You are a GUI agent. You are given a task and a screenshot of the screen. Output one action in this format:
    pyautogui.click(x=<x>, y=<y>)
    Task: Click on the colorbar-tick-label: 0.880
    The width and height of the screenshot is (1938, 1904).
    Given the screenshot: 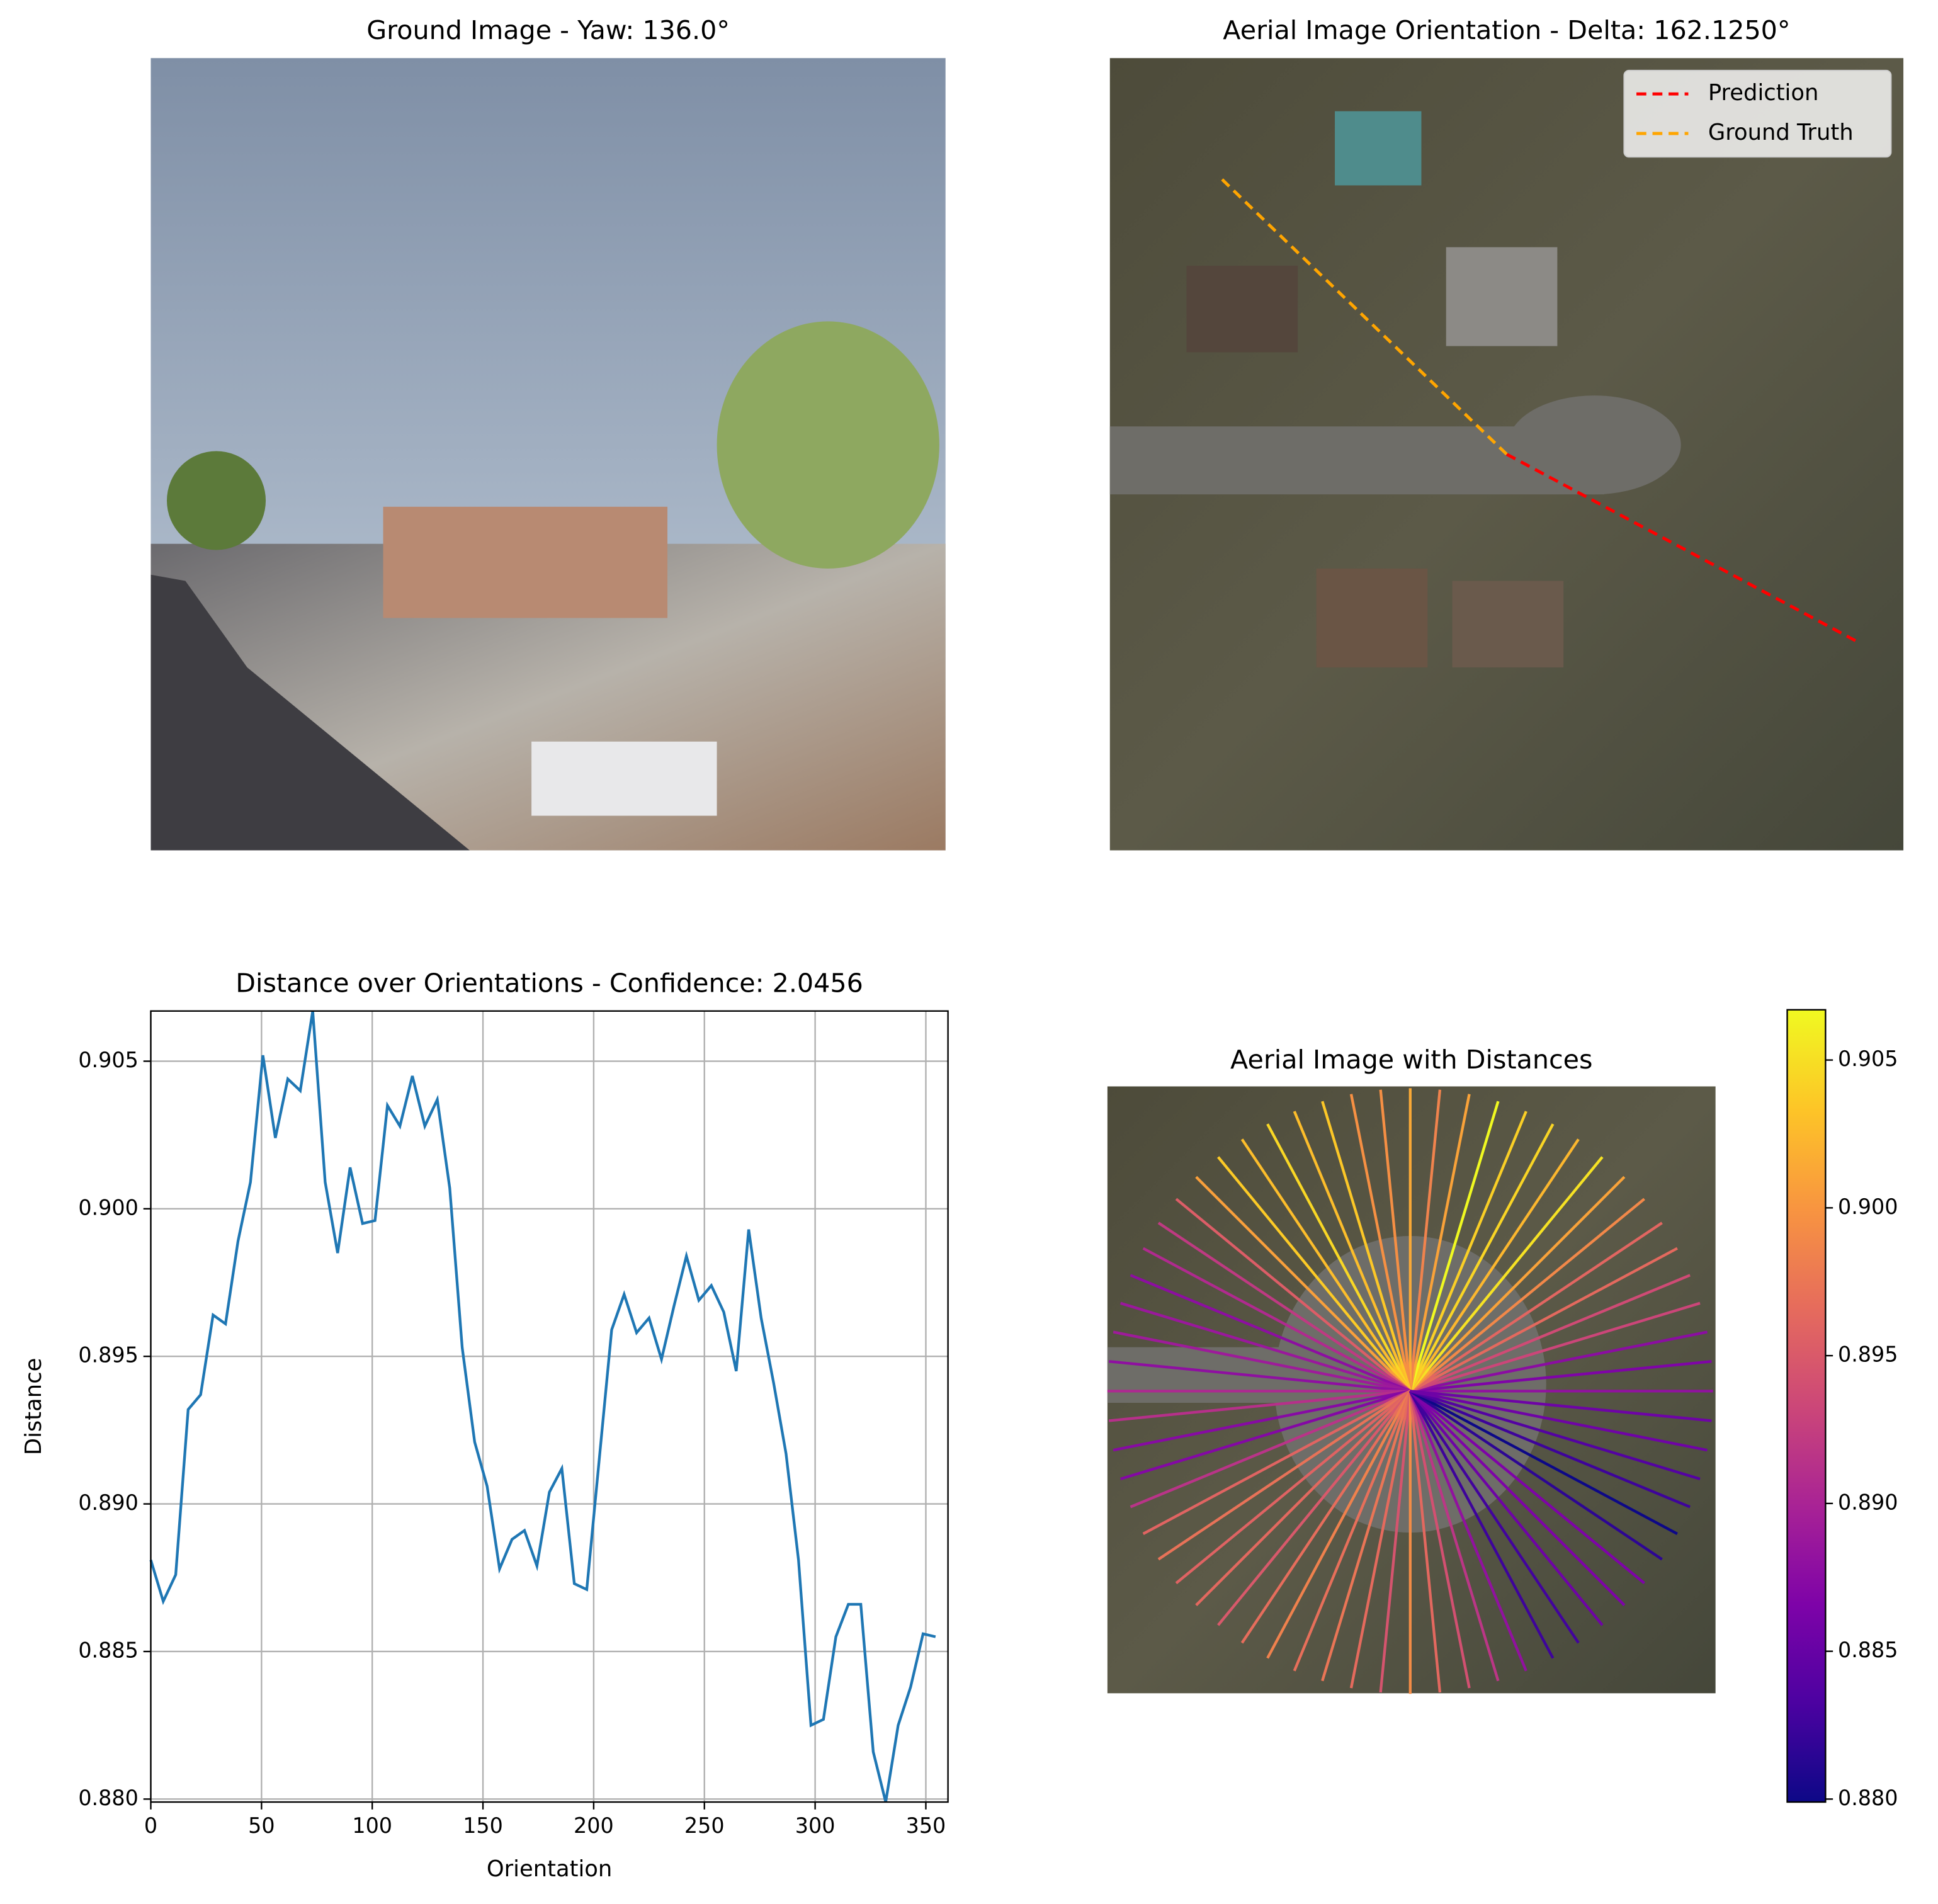 What is the action you would take?
    pyautogui.click(x=1868, y=1798)
    